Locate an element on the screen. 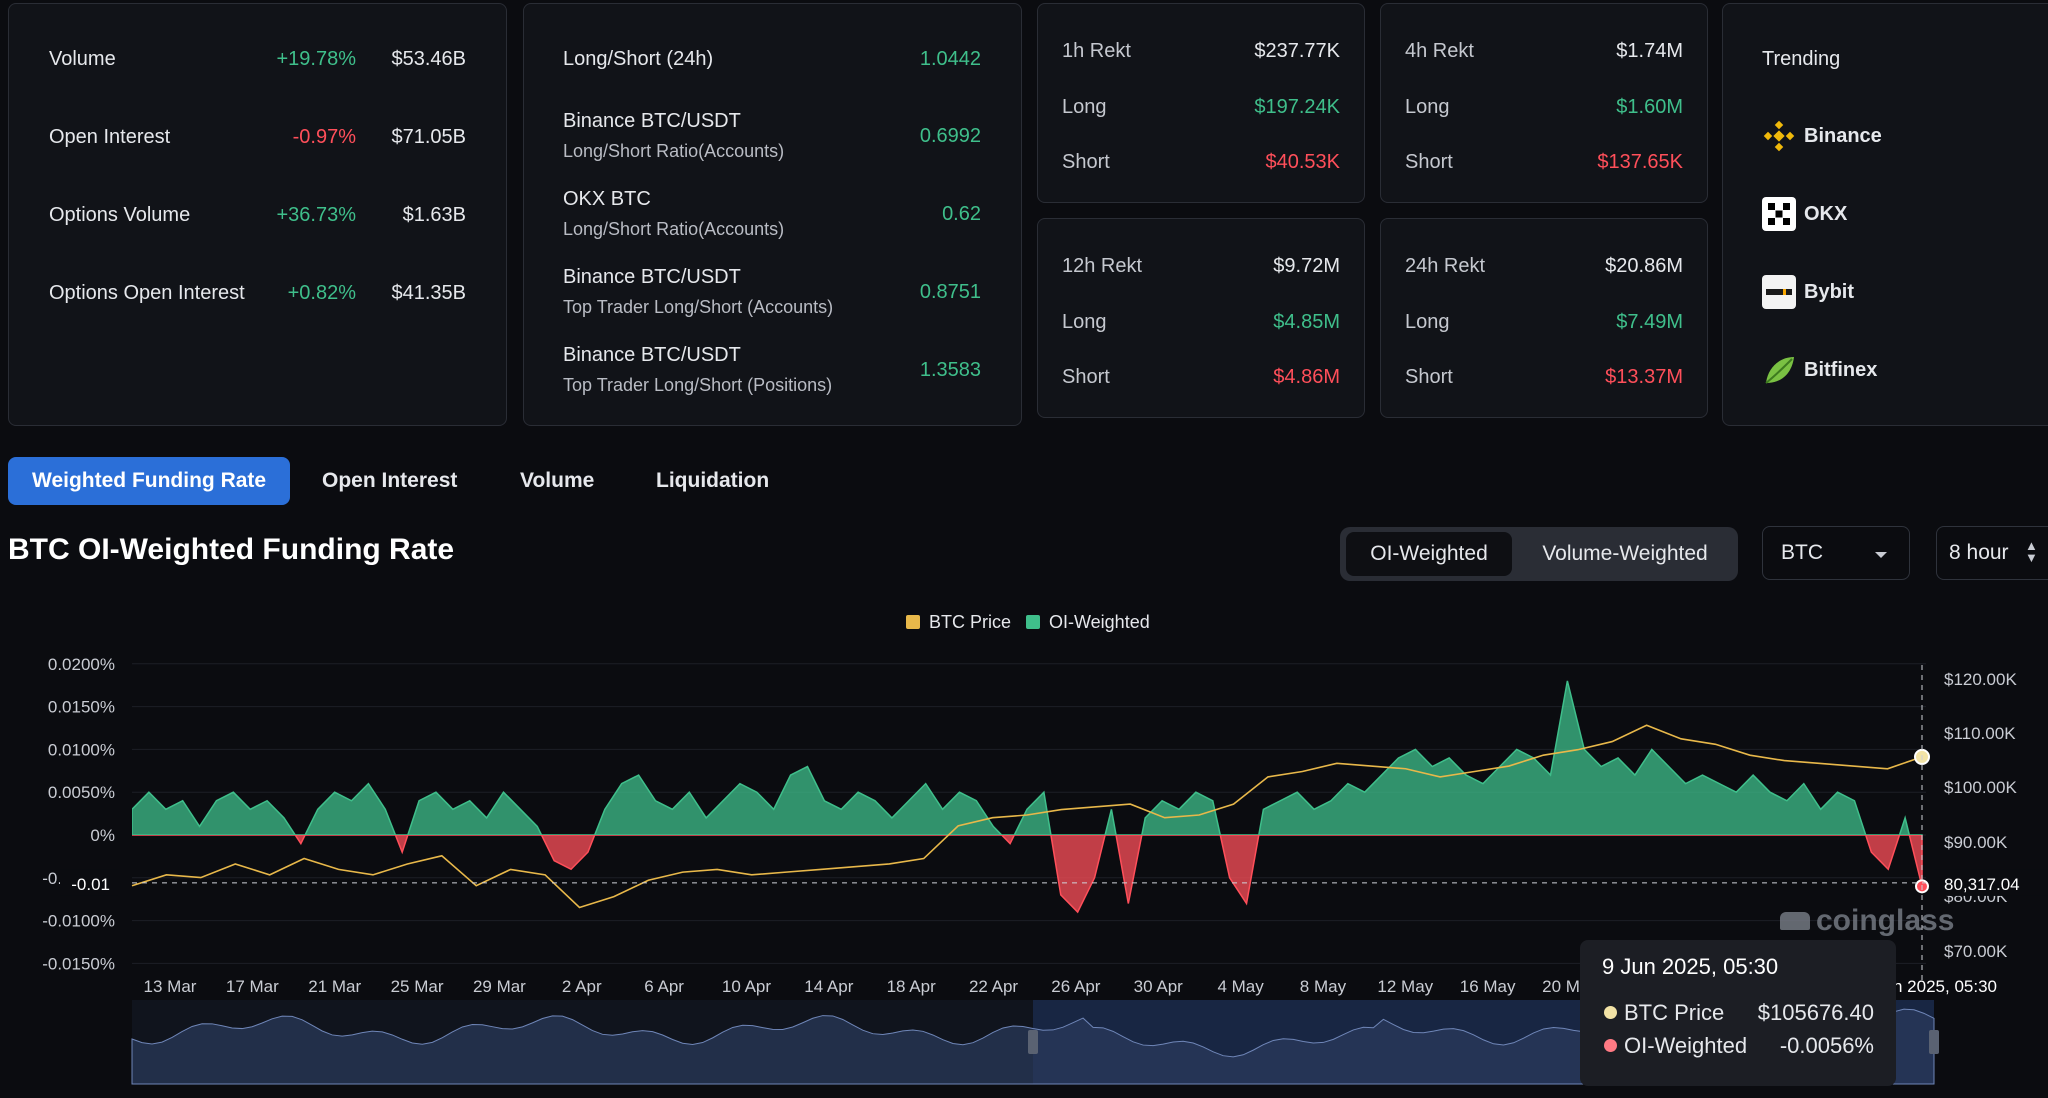 Image resolution: width=2048 pixels, height=1098 pixels. tooltip-date: 9 Jun 2025, 05:30 is located at coordinates (1690, 966).